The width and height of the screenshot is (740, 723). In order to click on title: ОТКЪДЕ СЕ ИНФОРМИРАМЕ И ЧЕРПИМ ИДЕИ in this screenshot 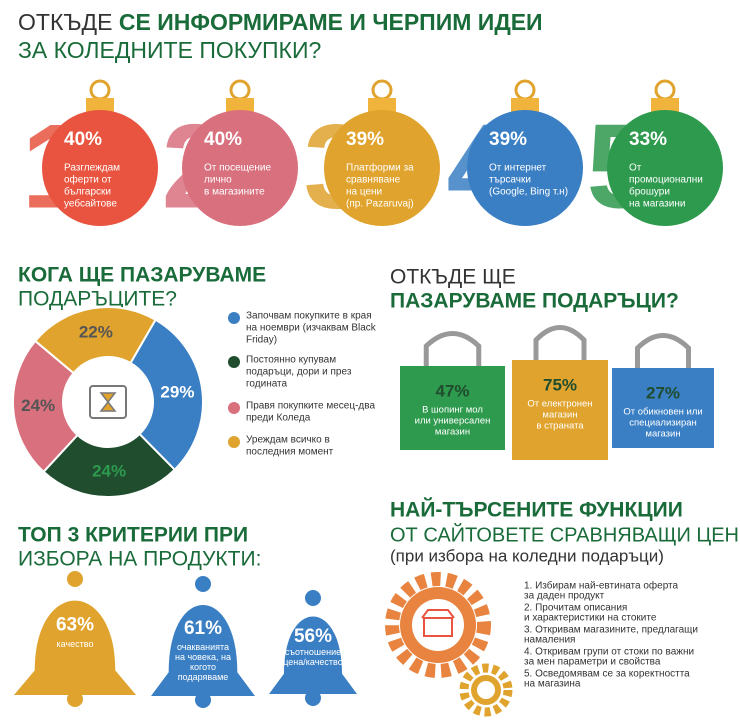, I will do `click(280, 22)`.